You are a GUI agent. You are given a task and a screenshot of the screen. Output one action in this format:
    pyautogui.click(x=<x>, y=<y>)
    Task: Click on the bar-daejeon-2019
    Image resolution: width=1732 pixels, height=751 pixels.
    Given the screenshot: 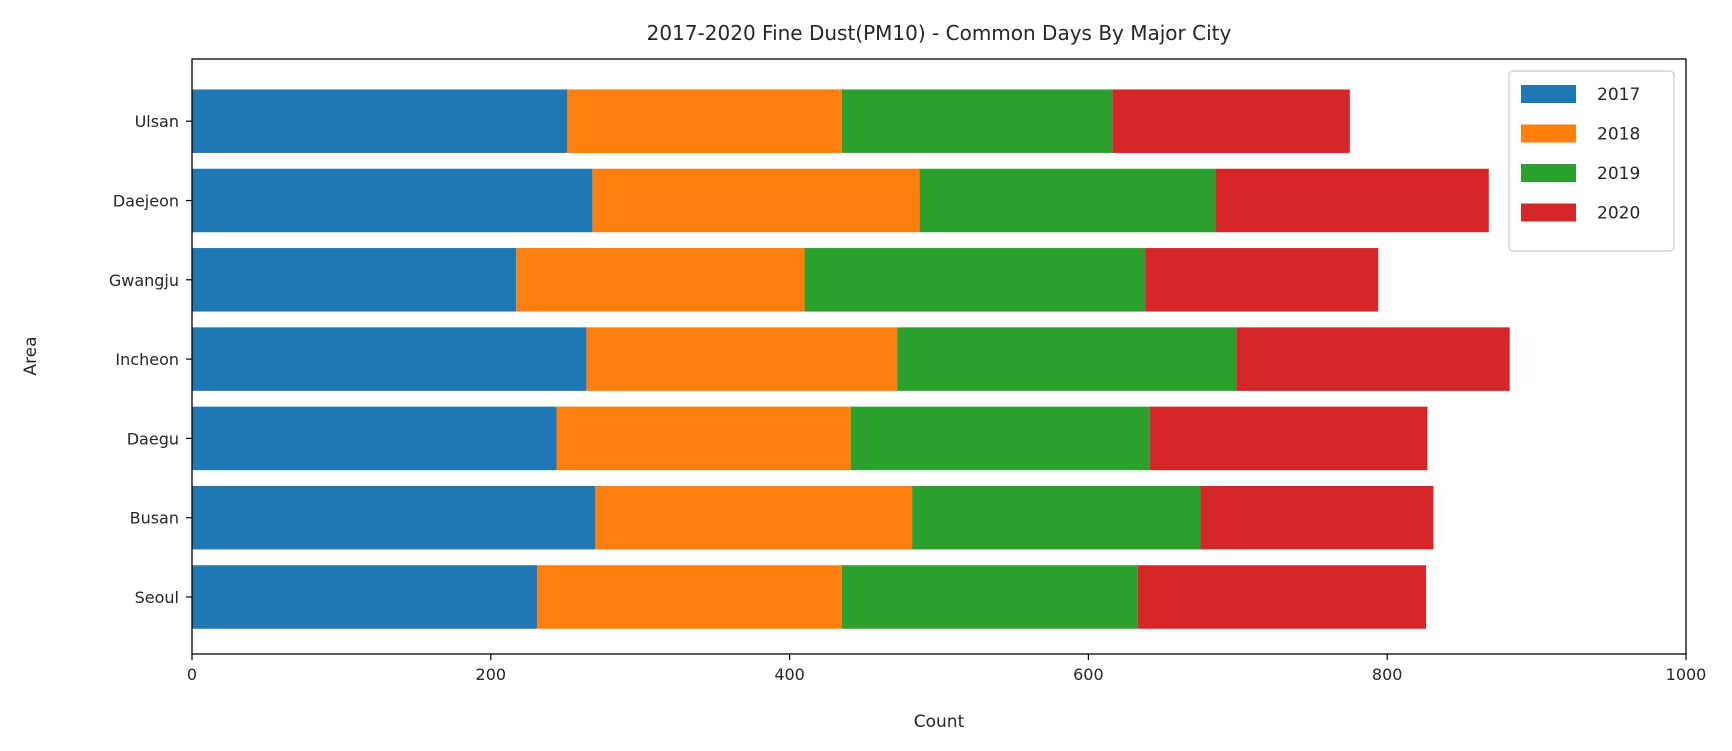 What is the action you would take?
    pyautogui.click(x=1067, y=200)
    